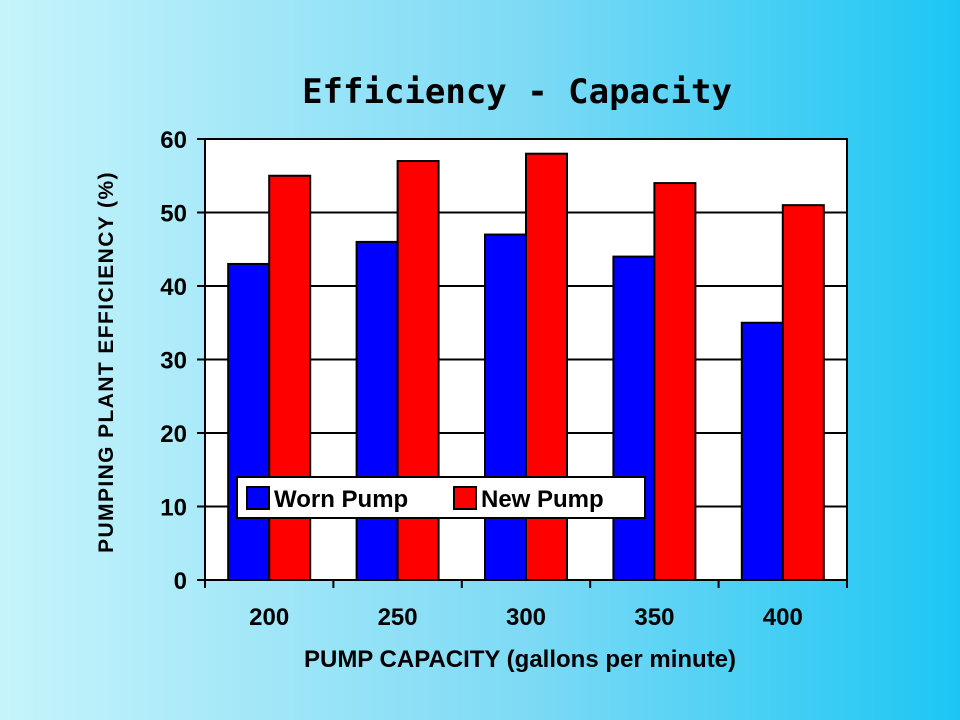  What do you see at coordinates (258, 498) in the screenshot?
I see `legend-swatch-worn-pump` at bounding box center [258, 498].